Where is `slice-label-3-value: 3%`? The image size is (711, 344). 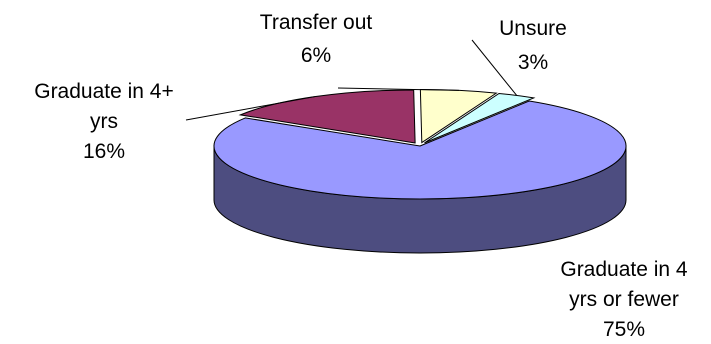
slice-label-3-value: 3% is located at coordinates (533, 62).